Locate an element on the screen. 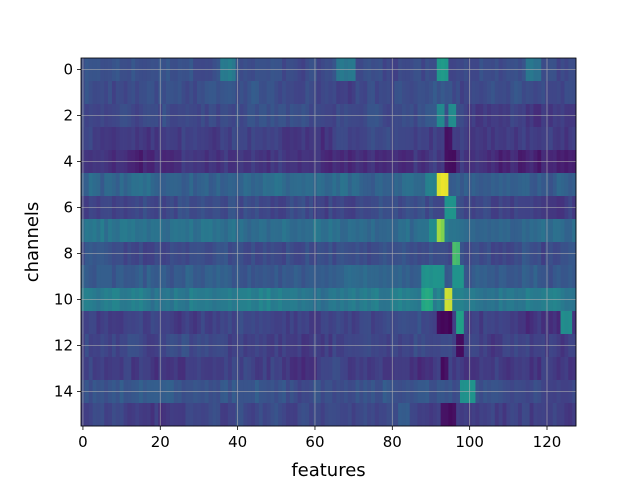 This screenshot has height=480, width=640. x-tick-label: 20 is located at coordinates (160, 442).